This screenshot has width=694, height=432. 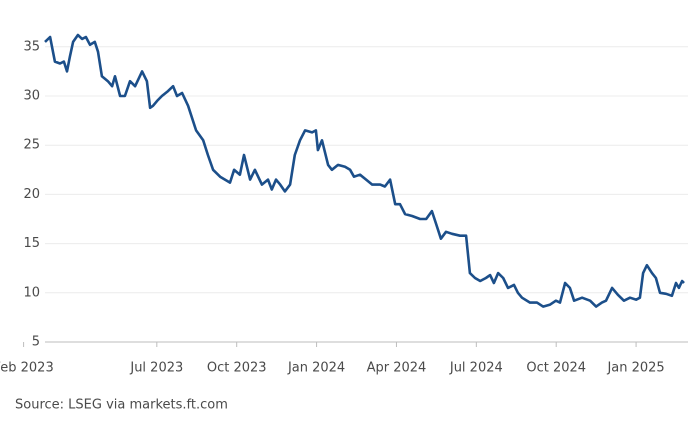 What do you see at coordinates (31, 96) in the screenshot?
I see `y-tick-label: 30` at bounding box center [31, 96].